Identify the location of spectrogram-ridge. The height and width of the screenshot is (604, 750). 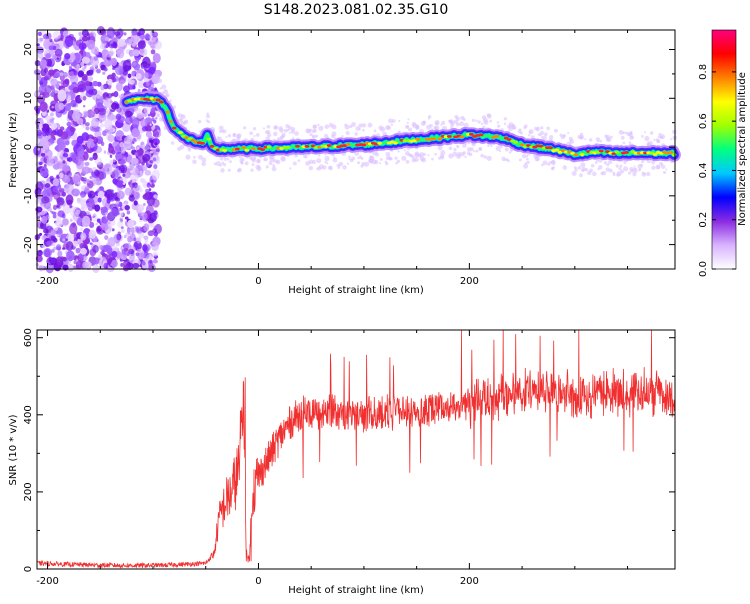
(400, 126).